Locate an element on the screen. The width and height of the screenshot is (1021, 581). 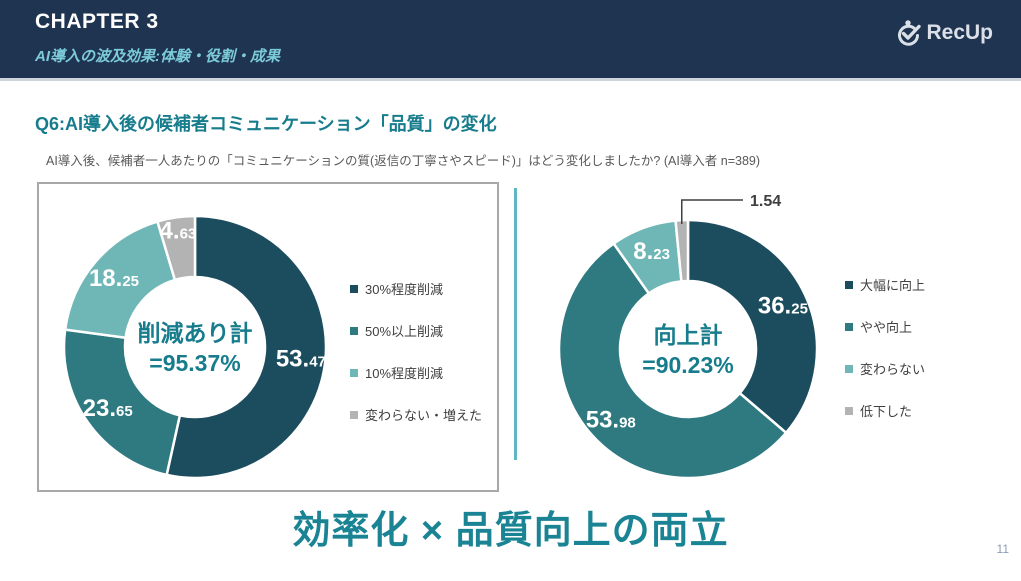
legend-item: 10%程度削減 is located at coordinates (416, 373).